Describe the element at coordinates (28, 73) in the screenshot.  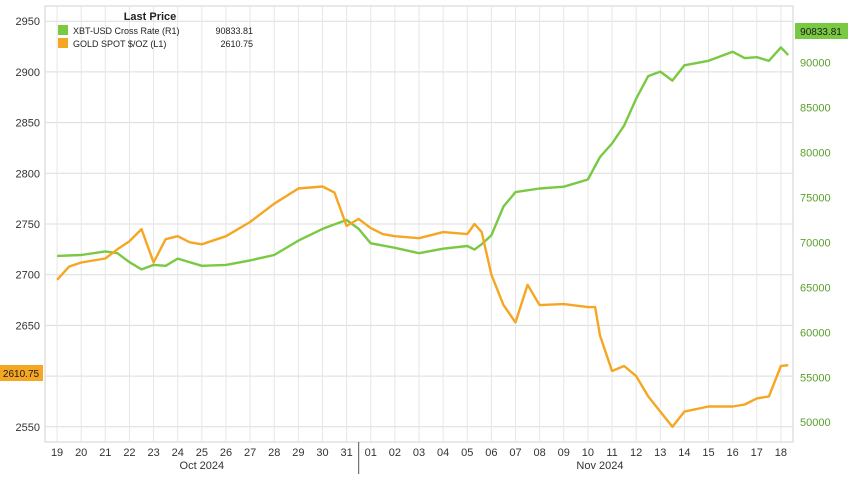
I see `y-left-tick-label: 2900` at that location.